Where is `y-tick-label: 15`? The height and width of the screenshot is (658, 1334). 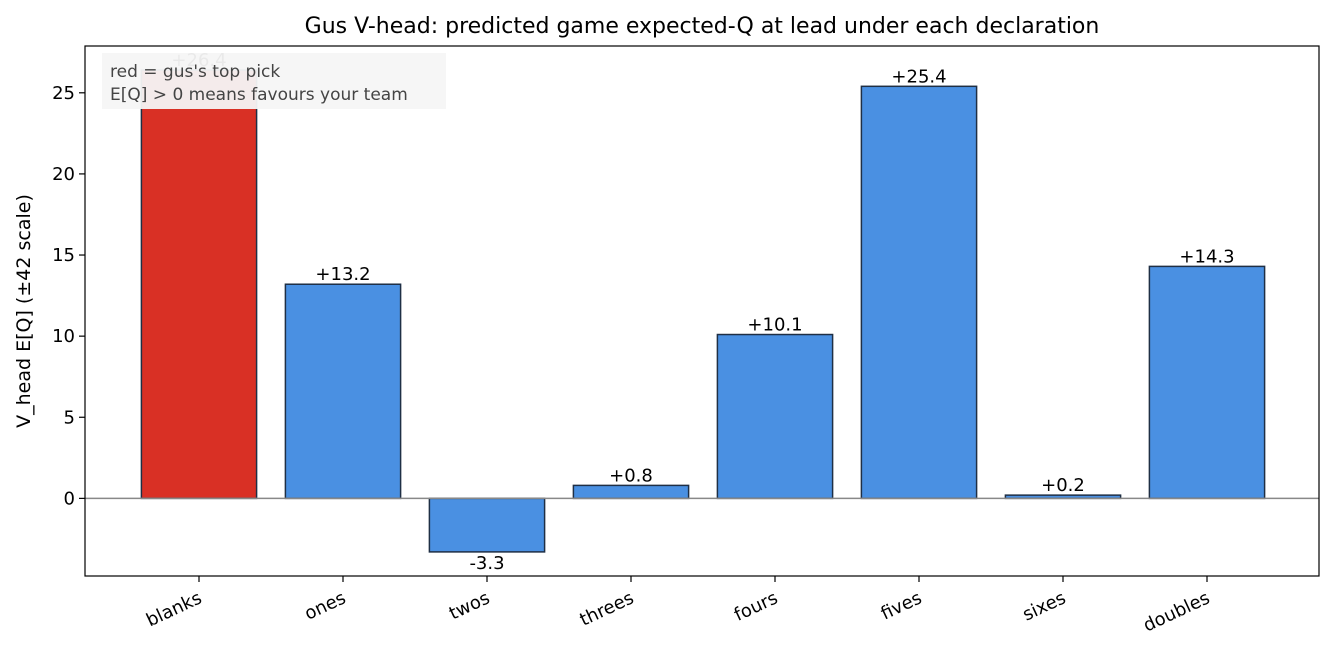 y-tick-label: 15 is located at coordinates (63, 255).